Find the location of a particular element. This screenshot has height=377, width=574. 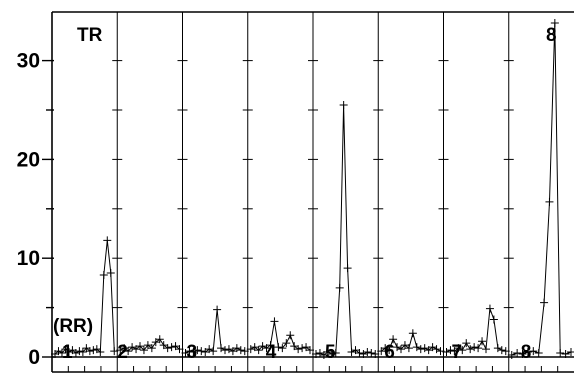

y-tick-label: 10 is located at coordinates (28, 258).